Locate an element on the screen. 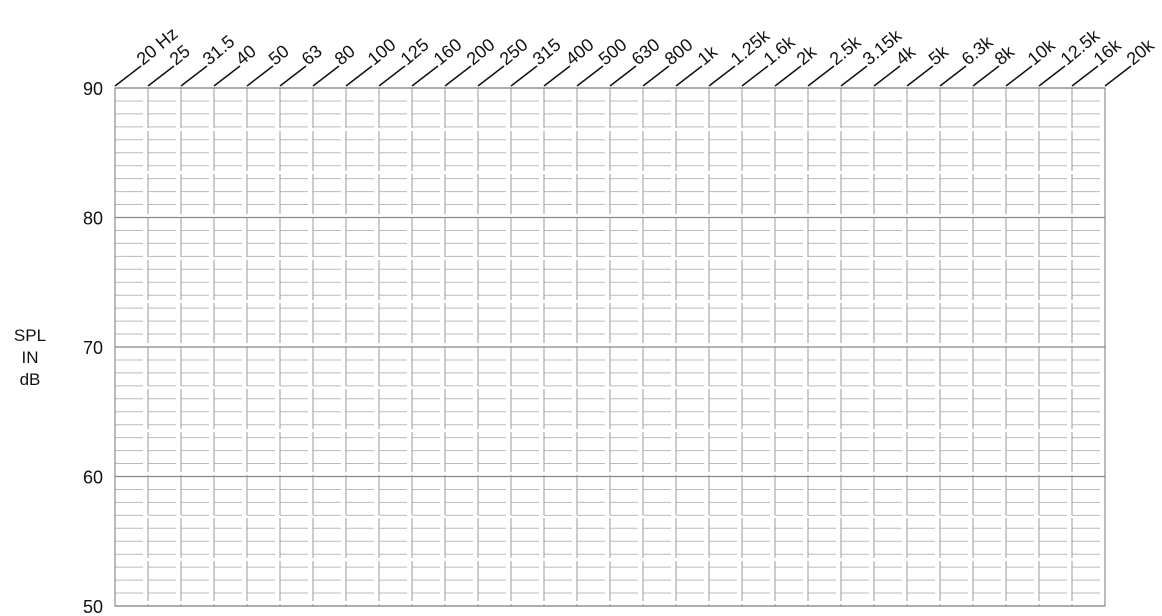 The image size is (1162, 616). x-tick-label: 160 is located at coordinates (448, 51).